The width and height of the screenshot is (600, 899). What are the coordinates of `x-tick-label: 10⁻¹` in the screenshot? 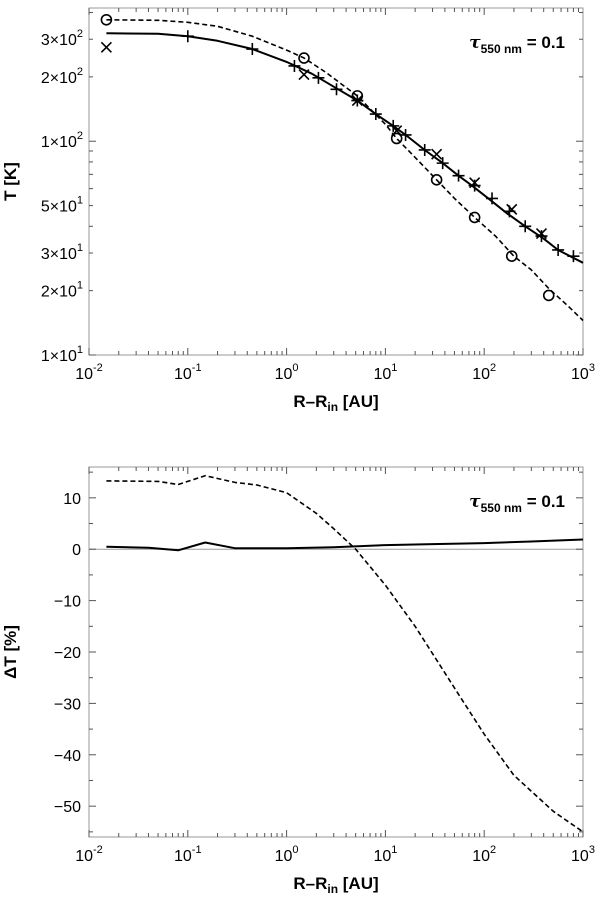 It's located at (188, 372).